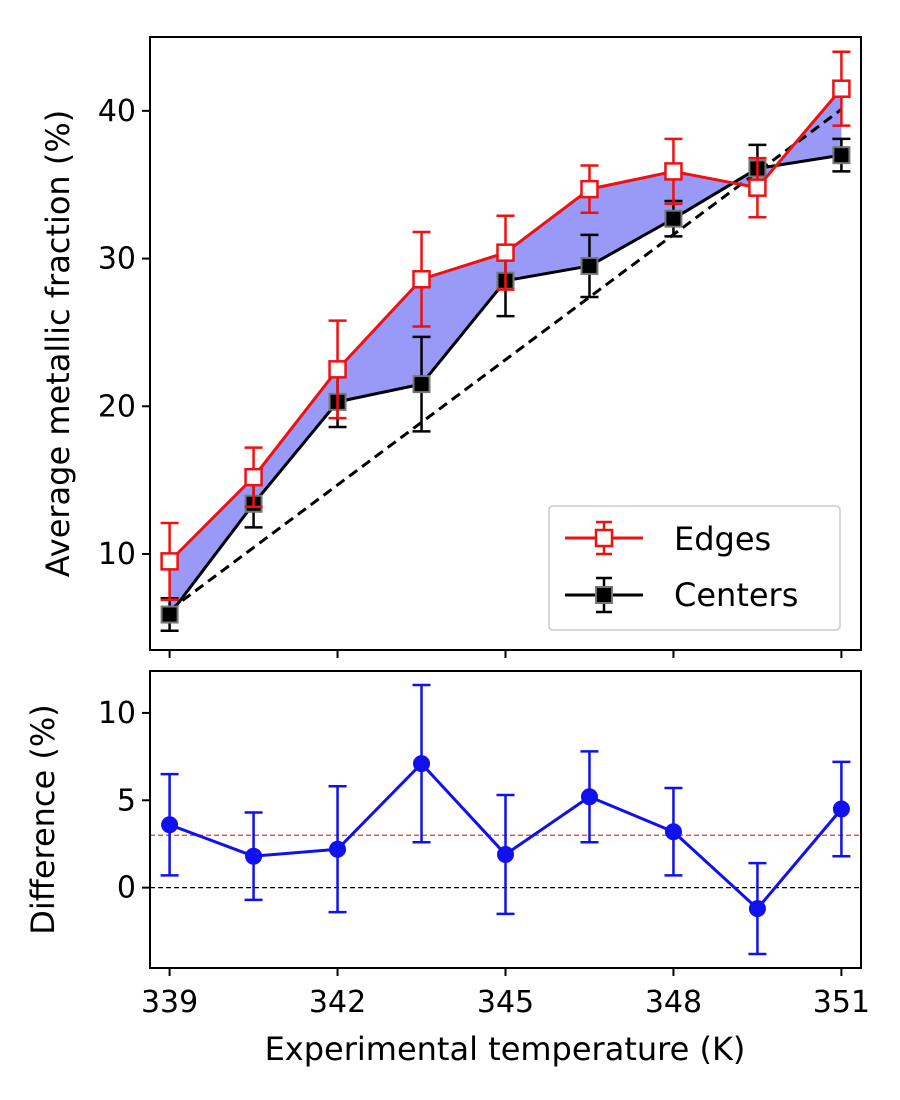 Image resolution: width=900 pixels, height=1100 pixels. Describe the element at coordinates (668, 539) in the screenshot. I see `legend-entry-edges: Edges` at that location.